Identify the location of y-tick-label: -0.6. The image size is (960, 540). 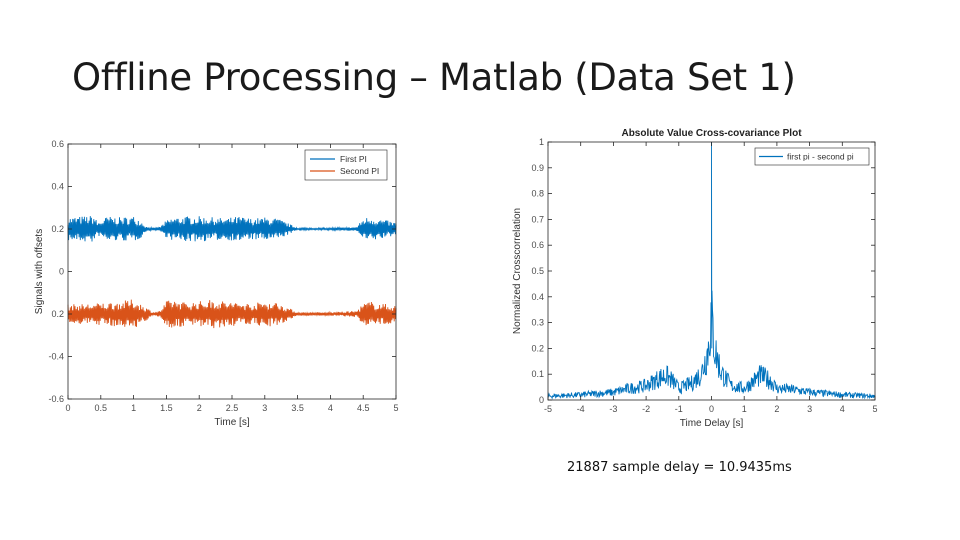
(56, 399).